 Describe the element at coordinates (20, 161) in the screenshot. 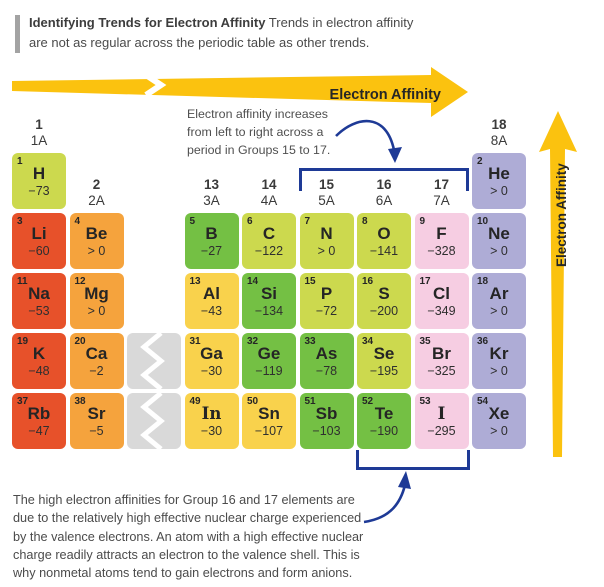

I see `atomic-number: 1` at that location.